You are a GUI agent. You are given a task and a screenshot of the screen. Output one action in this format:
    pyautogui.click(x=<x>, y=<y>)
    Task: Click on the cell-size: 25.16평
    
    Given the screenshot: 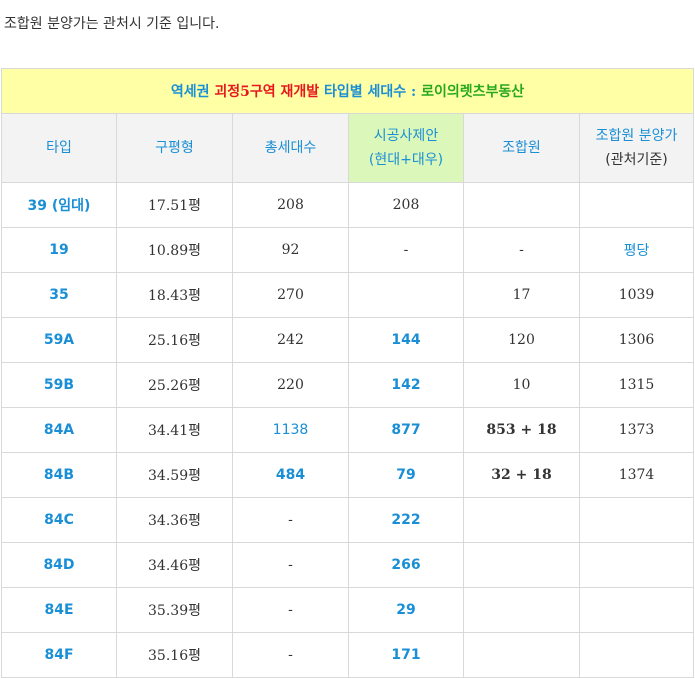 What is the action you would take?
    pyautogui.click(x=174, y=340)
    